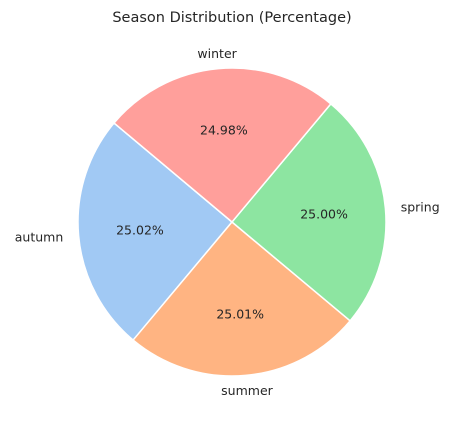 This screenshot has height=425, width=454. I want to click on slice-label-summer: summer, so click(247, 390).